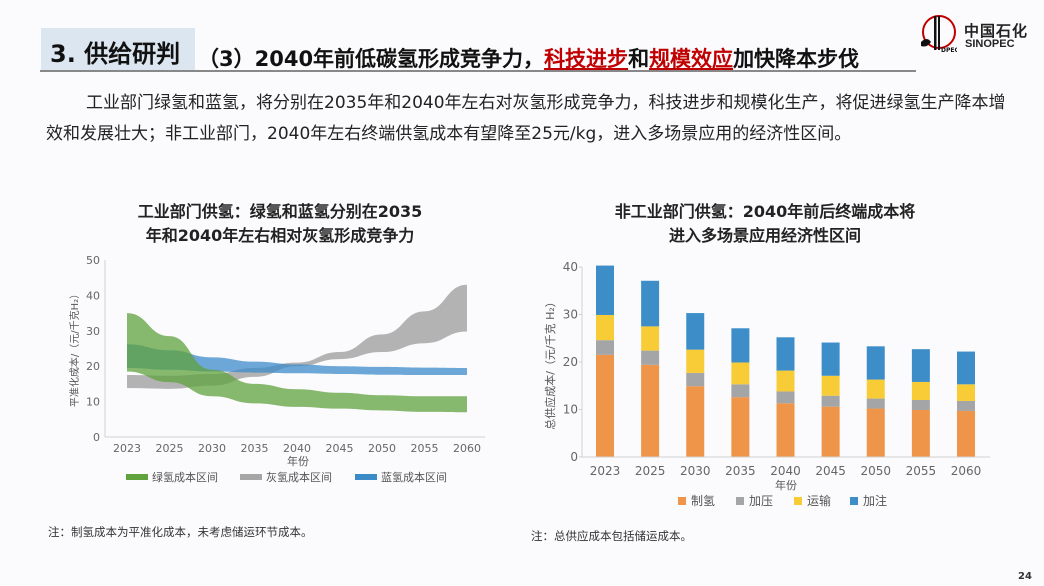 The image size is (1044, 586). I want to click on bar-stack-2023, so click(605, 361).